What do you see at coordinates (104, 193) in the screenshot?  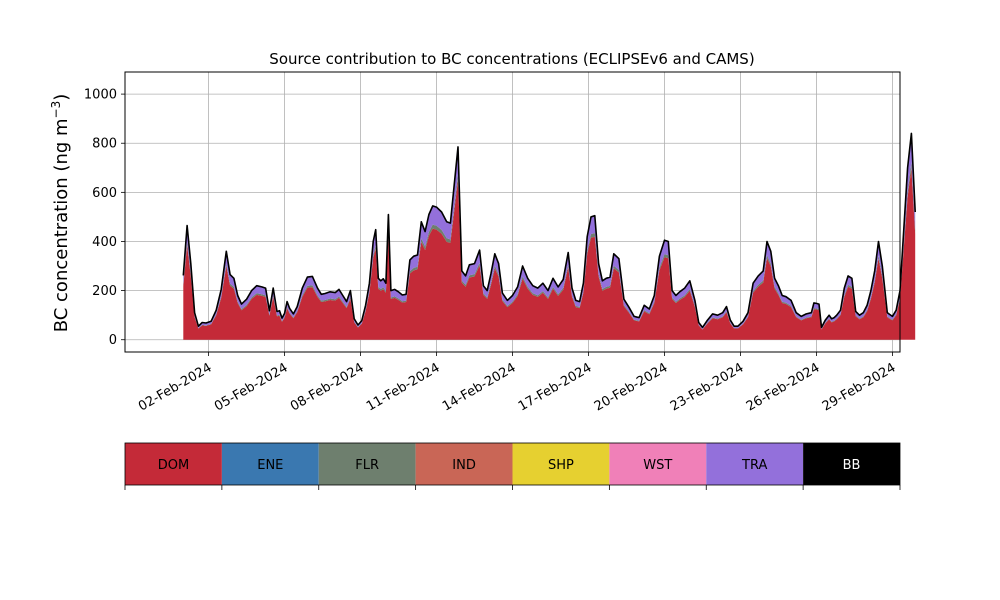 I see `y-tick-label: 600` at bounding box center [104, 193].